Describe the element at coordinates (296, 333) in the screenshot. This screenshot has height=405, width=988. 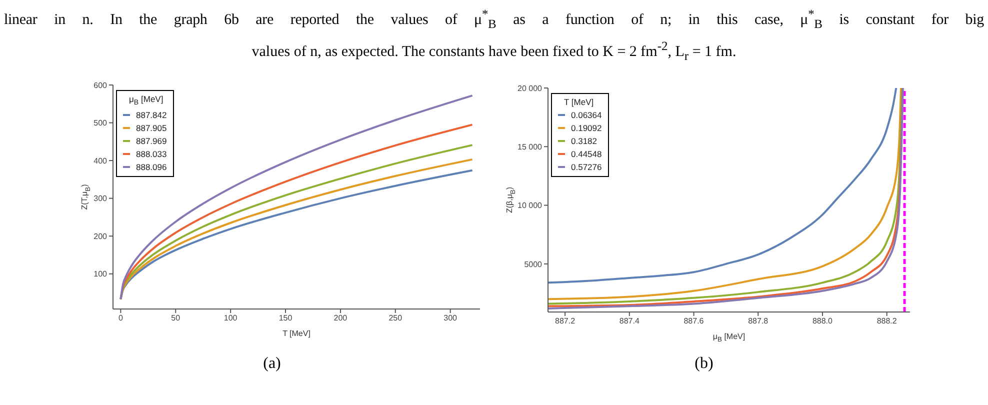
I see `x-axis-title: T [MeV]` at that location.